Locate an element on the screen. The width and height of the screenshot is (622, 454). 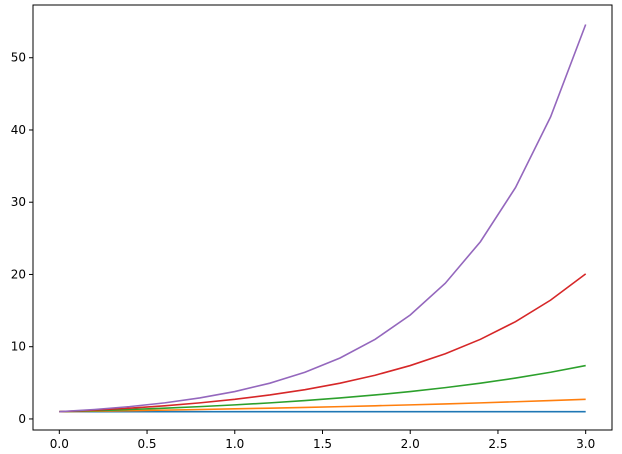
x-tick-label: 2.5 is located at coordinates (497, 444).